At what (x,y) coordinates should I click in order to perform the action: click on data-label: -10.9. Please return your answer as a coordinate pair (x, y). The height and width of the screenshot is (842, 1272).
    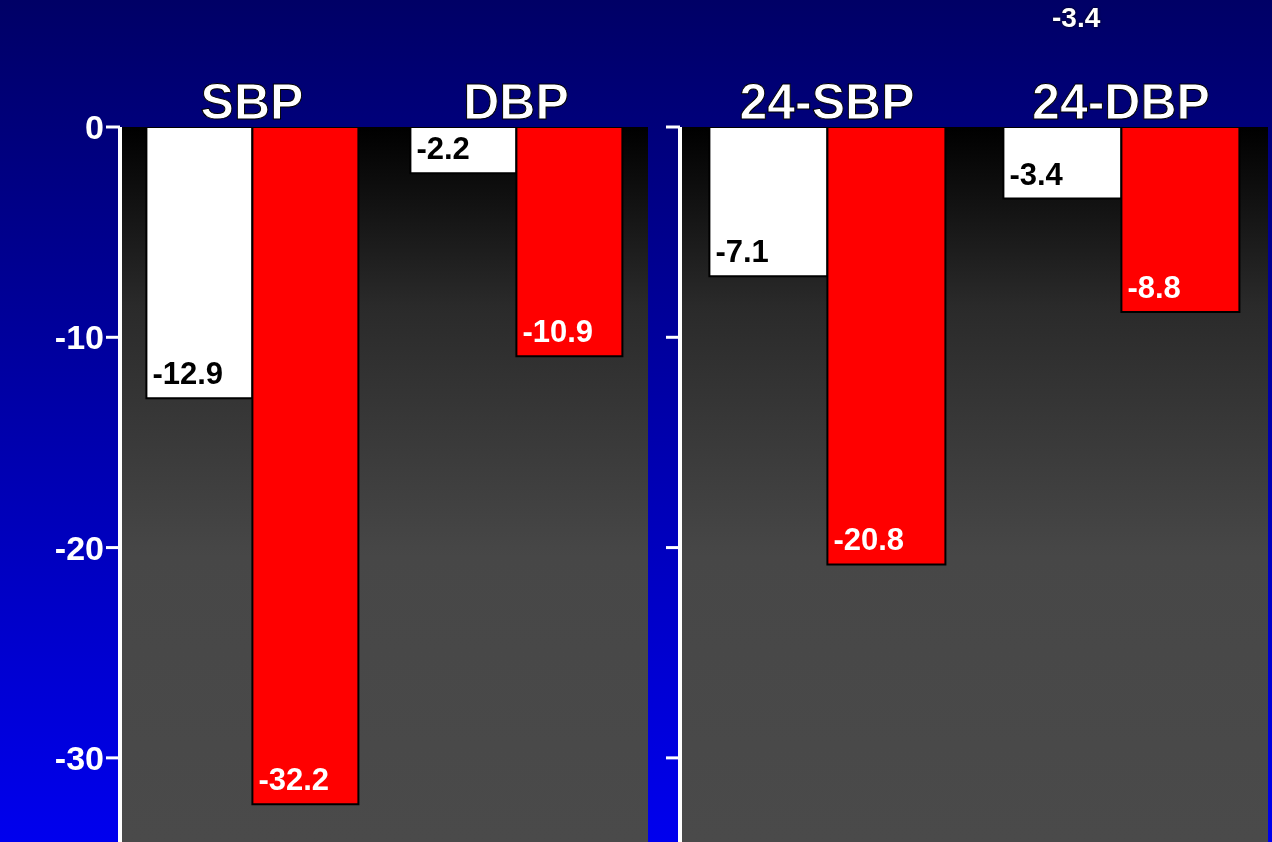
    Looking at the image, I should click on (558, 332).